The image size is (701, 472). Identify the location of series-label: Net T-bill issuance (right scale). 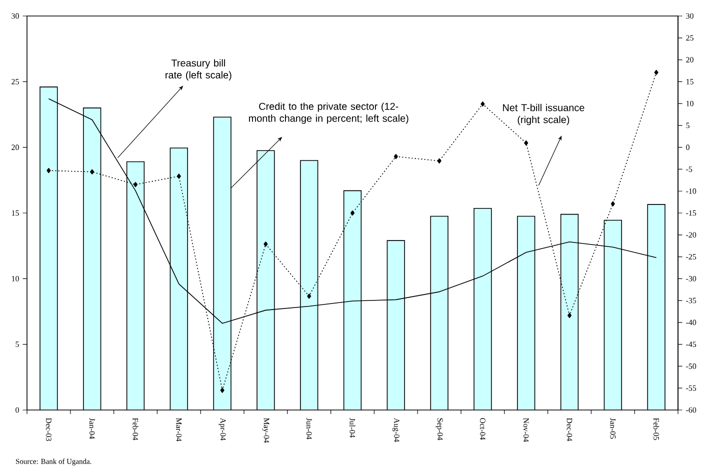
(543, 115).